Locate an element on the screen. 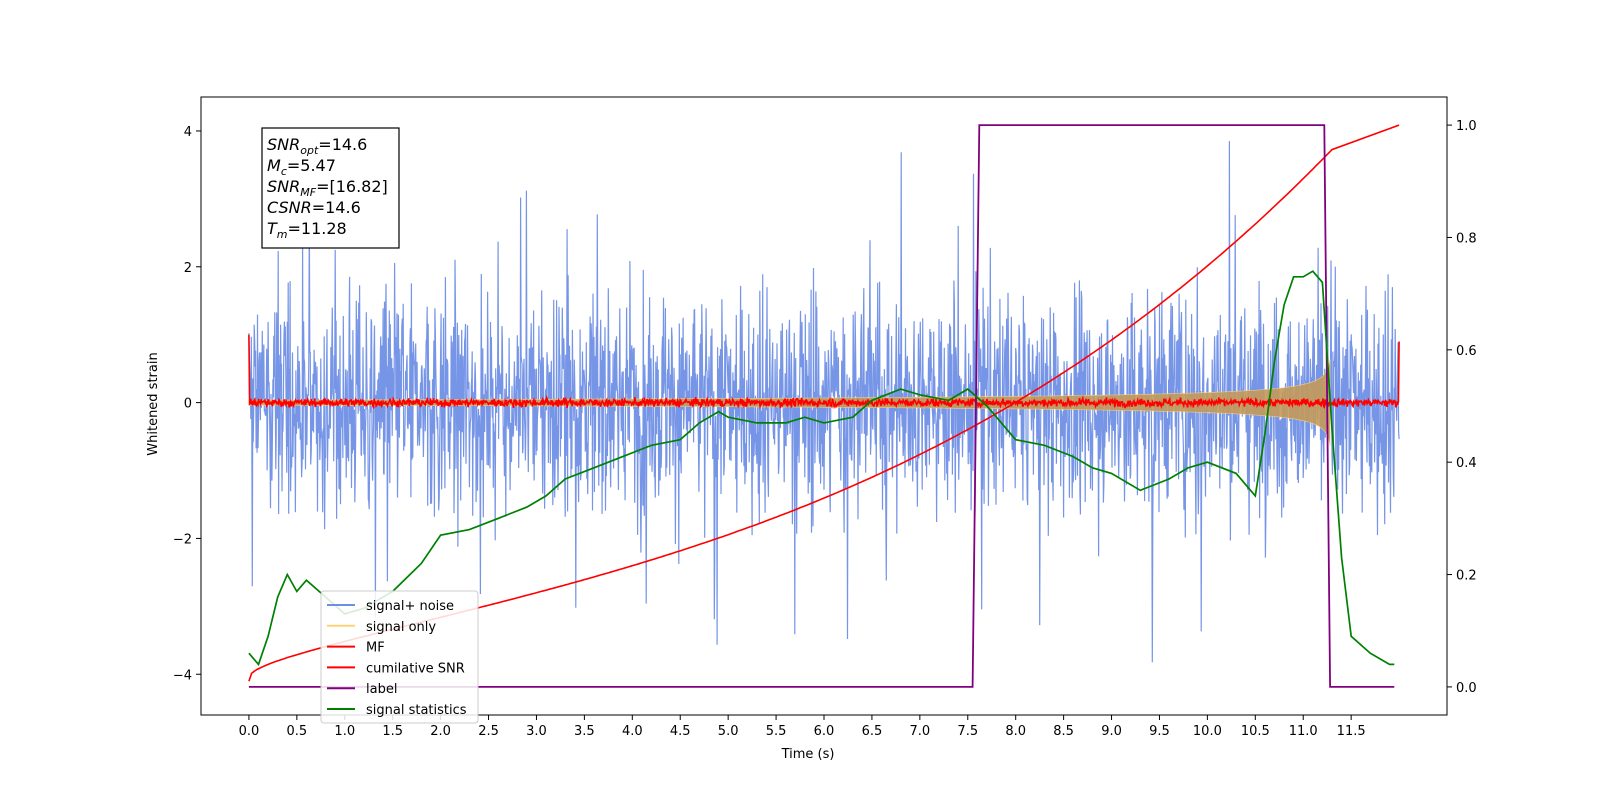  legend-frame is located at coordinates (399, 657).